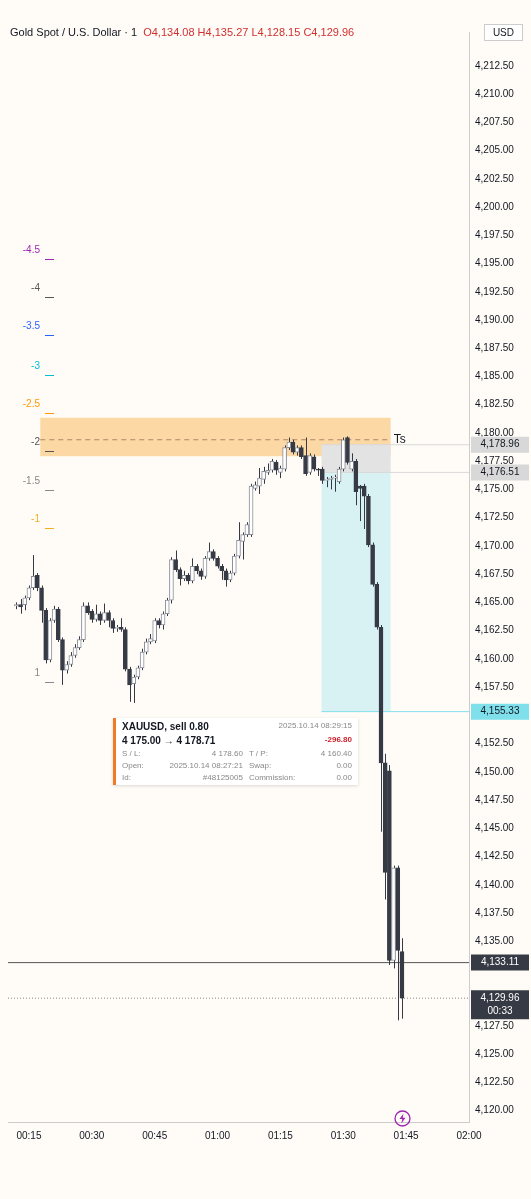 This screenshot has width=531, height=1199. What do you see at coordinates (36, 672) in the screenshot?
I see `annotation: 1` at bounding box center [36, 672].